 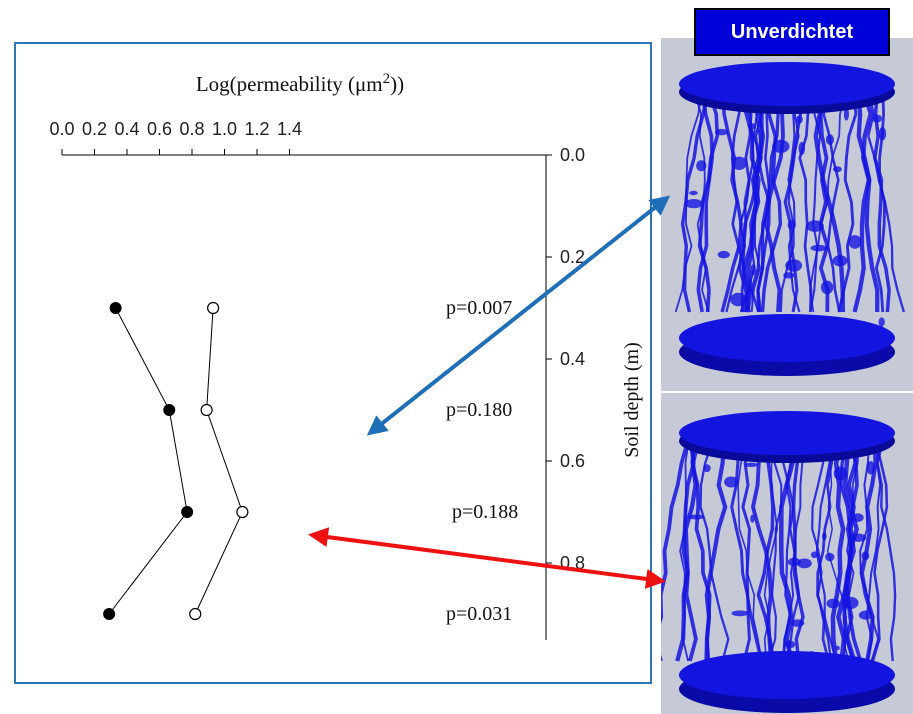 I want to click on x-tick-label: 0.6, so click(x=159, y=129).